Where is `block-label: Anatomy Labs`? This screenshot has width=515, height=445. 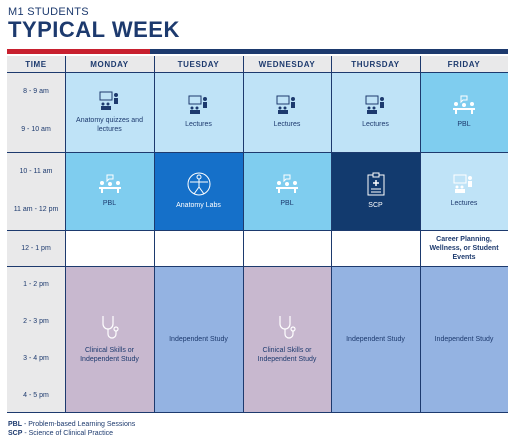 block-label: Anatomy Labs is located at coordinates (198, 205).